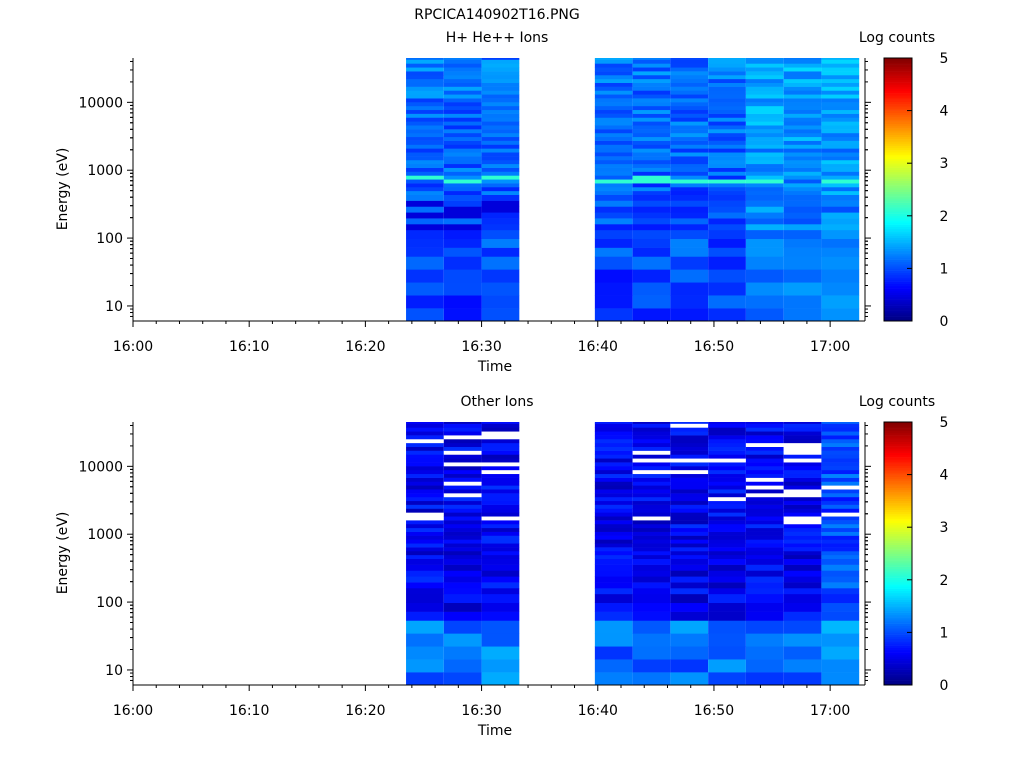 Image resolution: width=1024 pixels, height=768 pixels. I want to click on x-tick-label: 16:10, so click(249, 711).